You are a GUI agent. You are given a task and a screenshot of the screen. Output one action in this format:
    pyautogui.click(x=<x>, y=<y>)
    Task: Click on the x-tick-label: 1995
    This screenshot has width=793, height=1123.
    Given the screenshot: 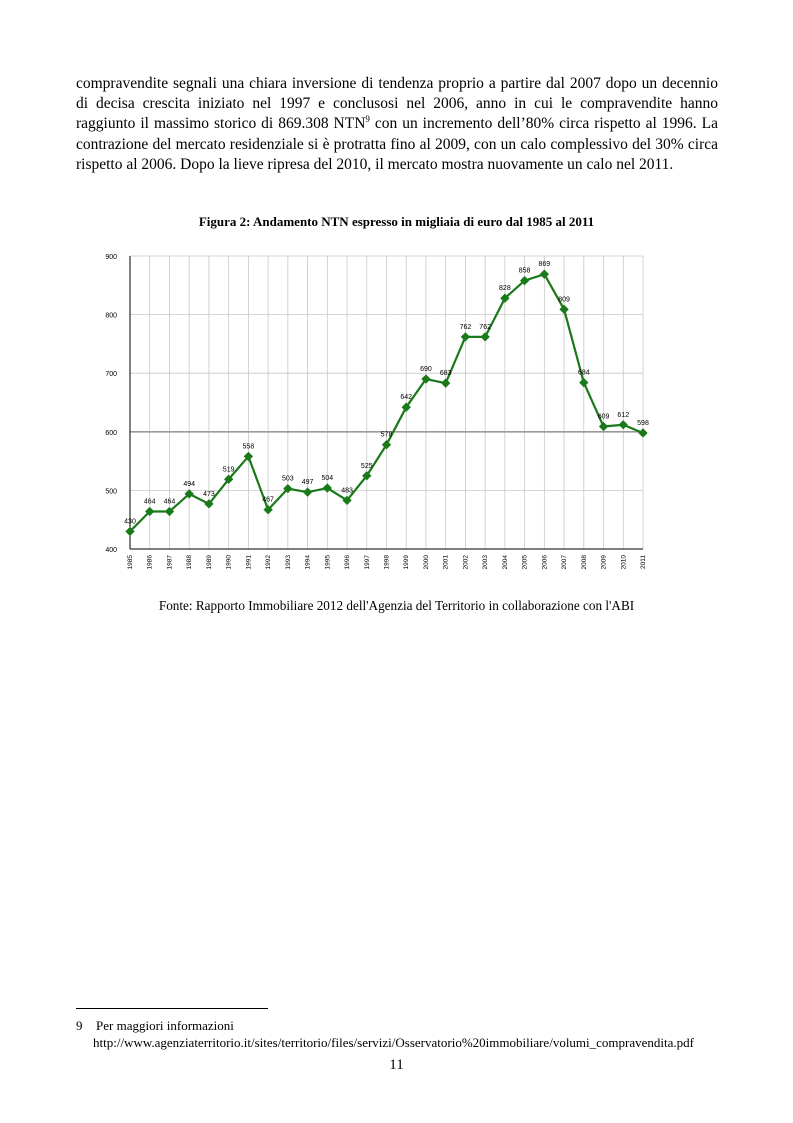 What is the action you would take?
    pyautogui.click(x=327, y=562)
    